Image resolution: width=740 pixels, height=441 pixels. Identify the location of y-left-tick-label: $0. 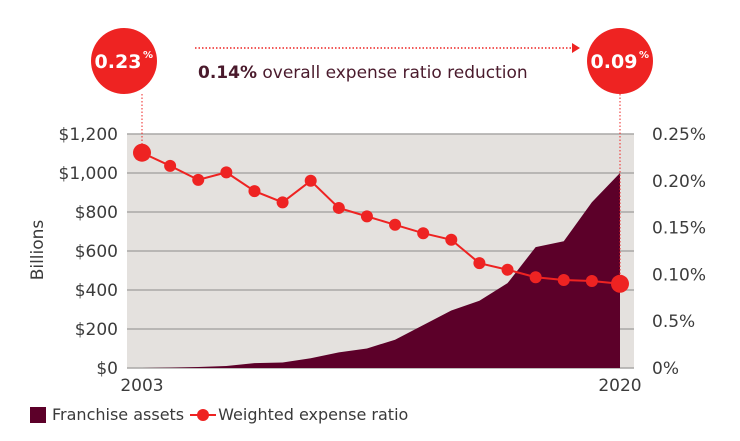
(107, 369).